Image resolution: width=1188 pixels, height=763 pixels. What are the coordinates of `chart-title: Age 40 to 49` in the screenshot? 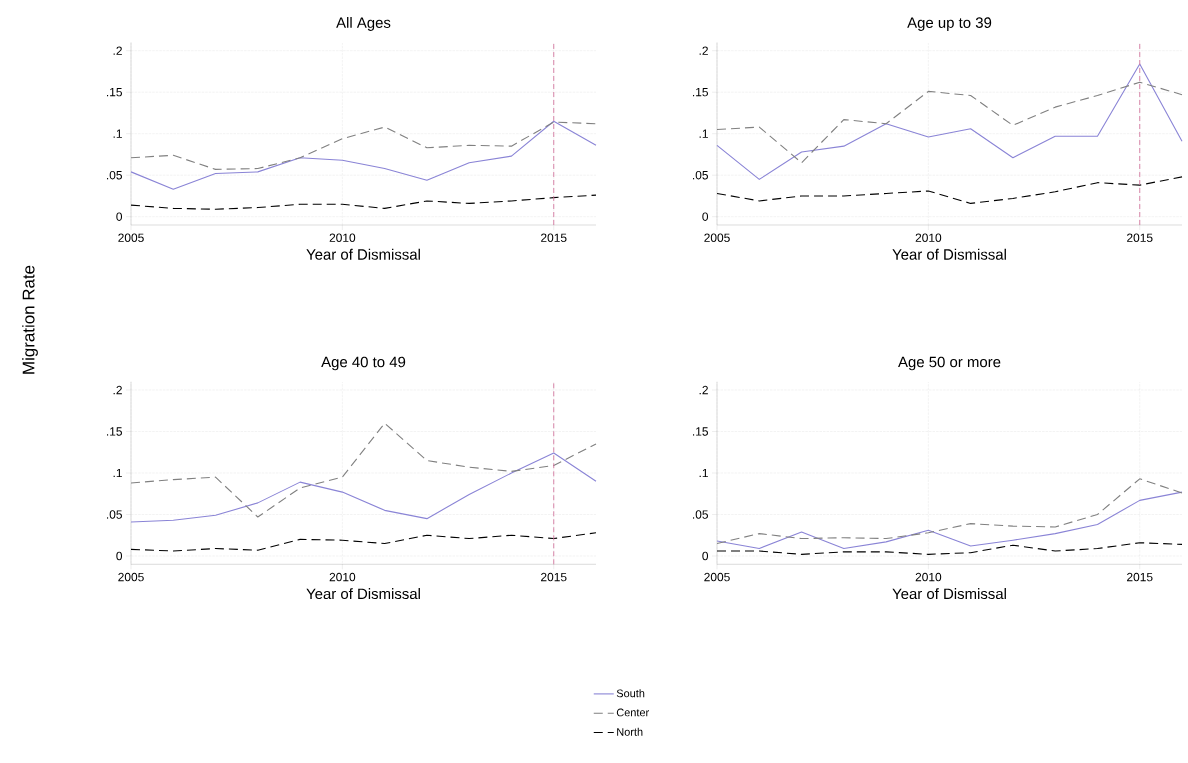 It's located at (363, 363).